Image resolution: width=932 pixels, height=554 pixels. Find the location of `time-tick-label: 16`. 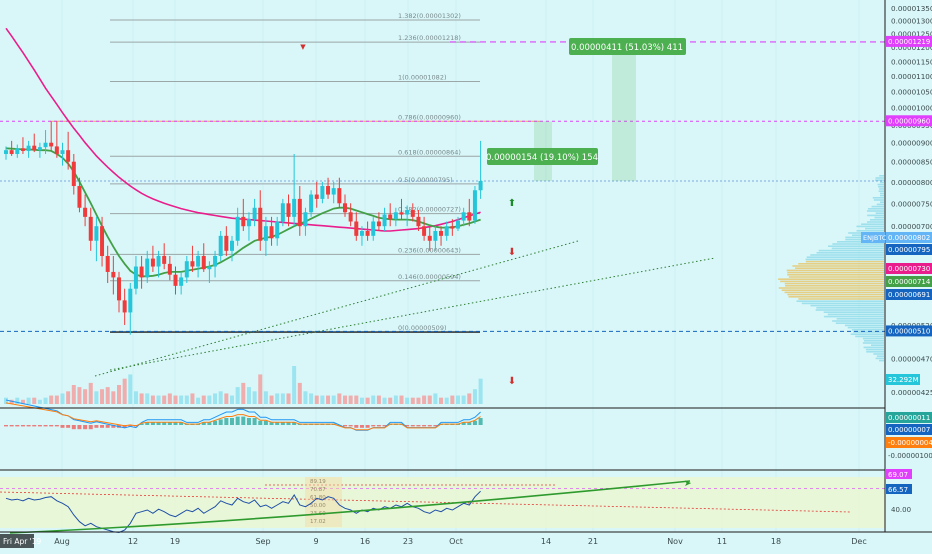

time-tick-label: 16 is located at coordinates (365, 541).